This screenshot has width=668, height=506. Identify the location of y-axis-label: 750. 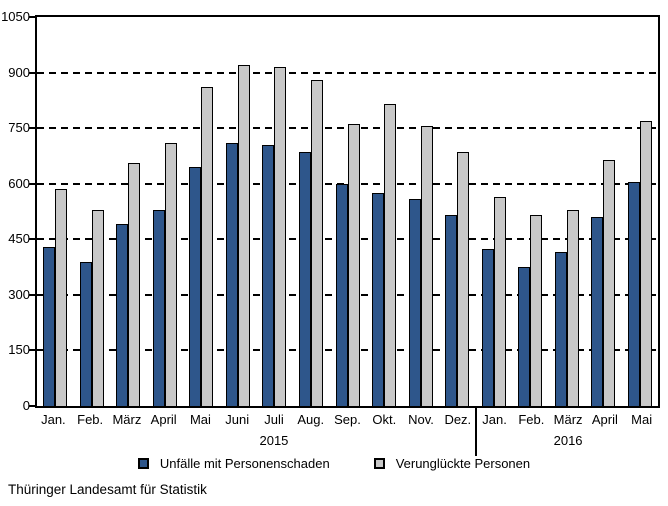
(19, 128).